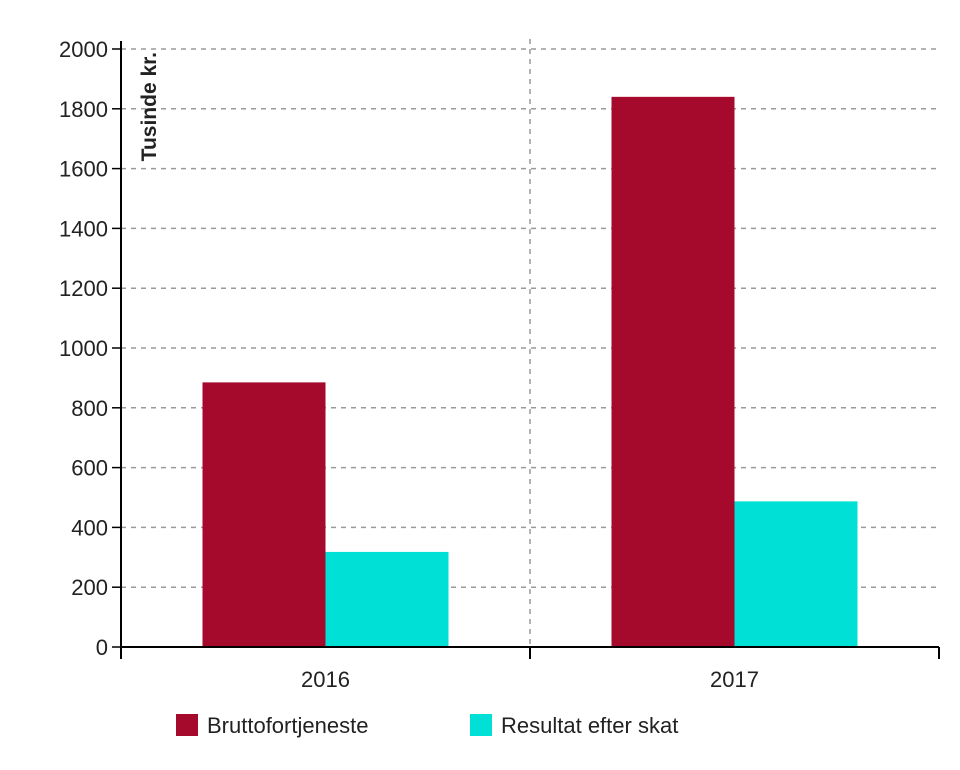 Image resolution: width=960 pixels, height=770 pixels. I want to click on y-tick-label: 600, so click(89, 468).